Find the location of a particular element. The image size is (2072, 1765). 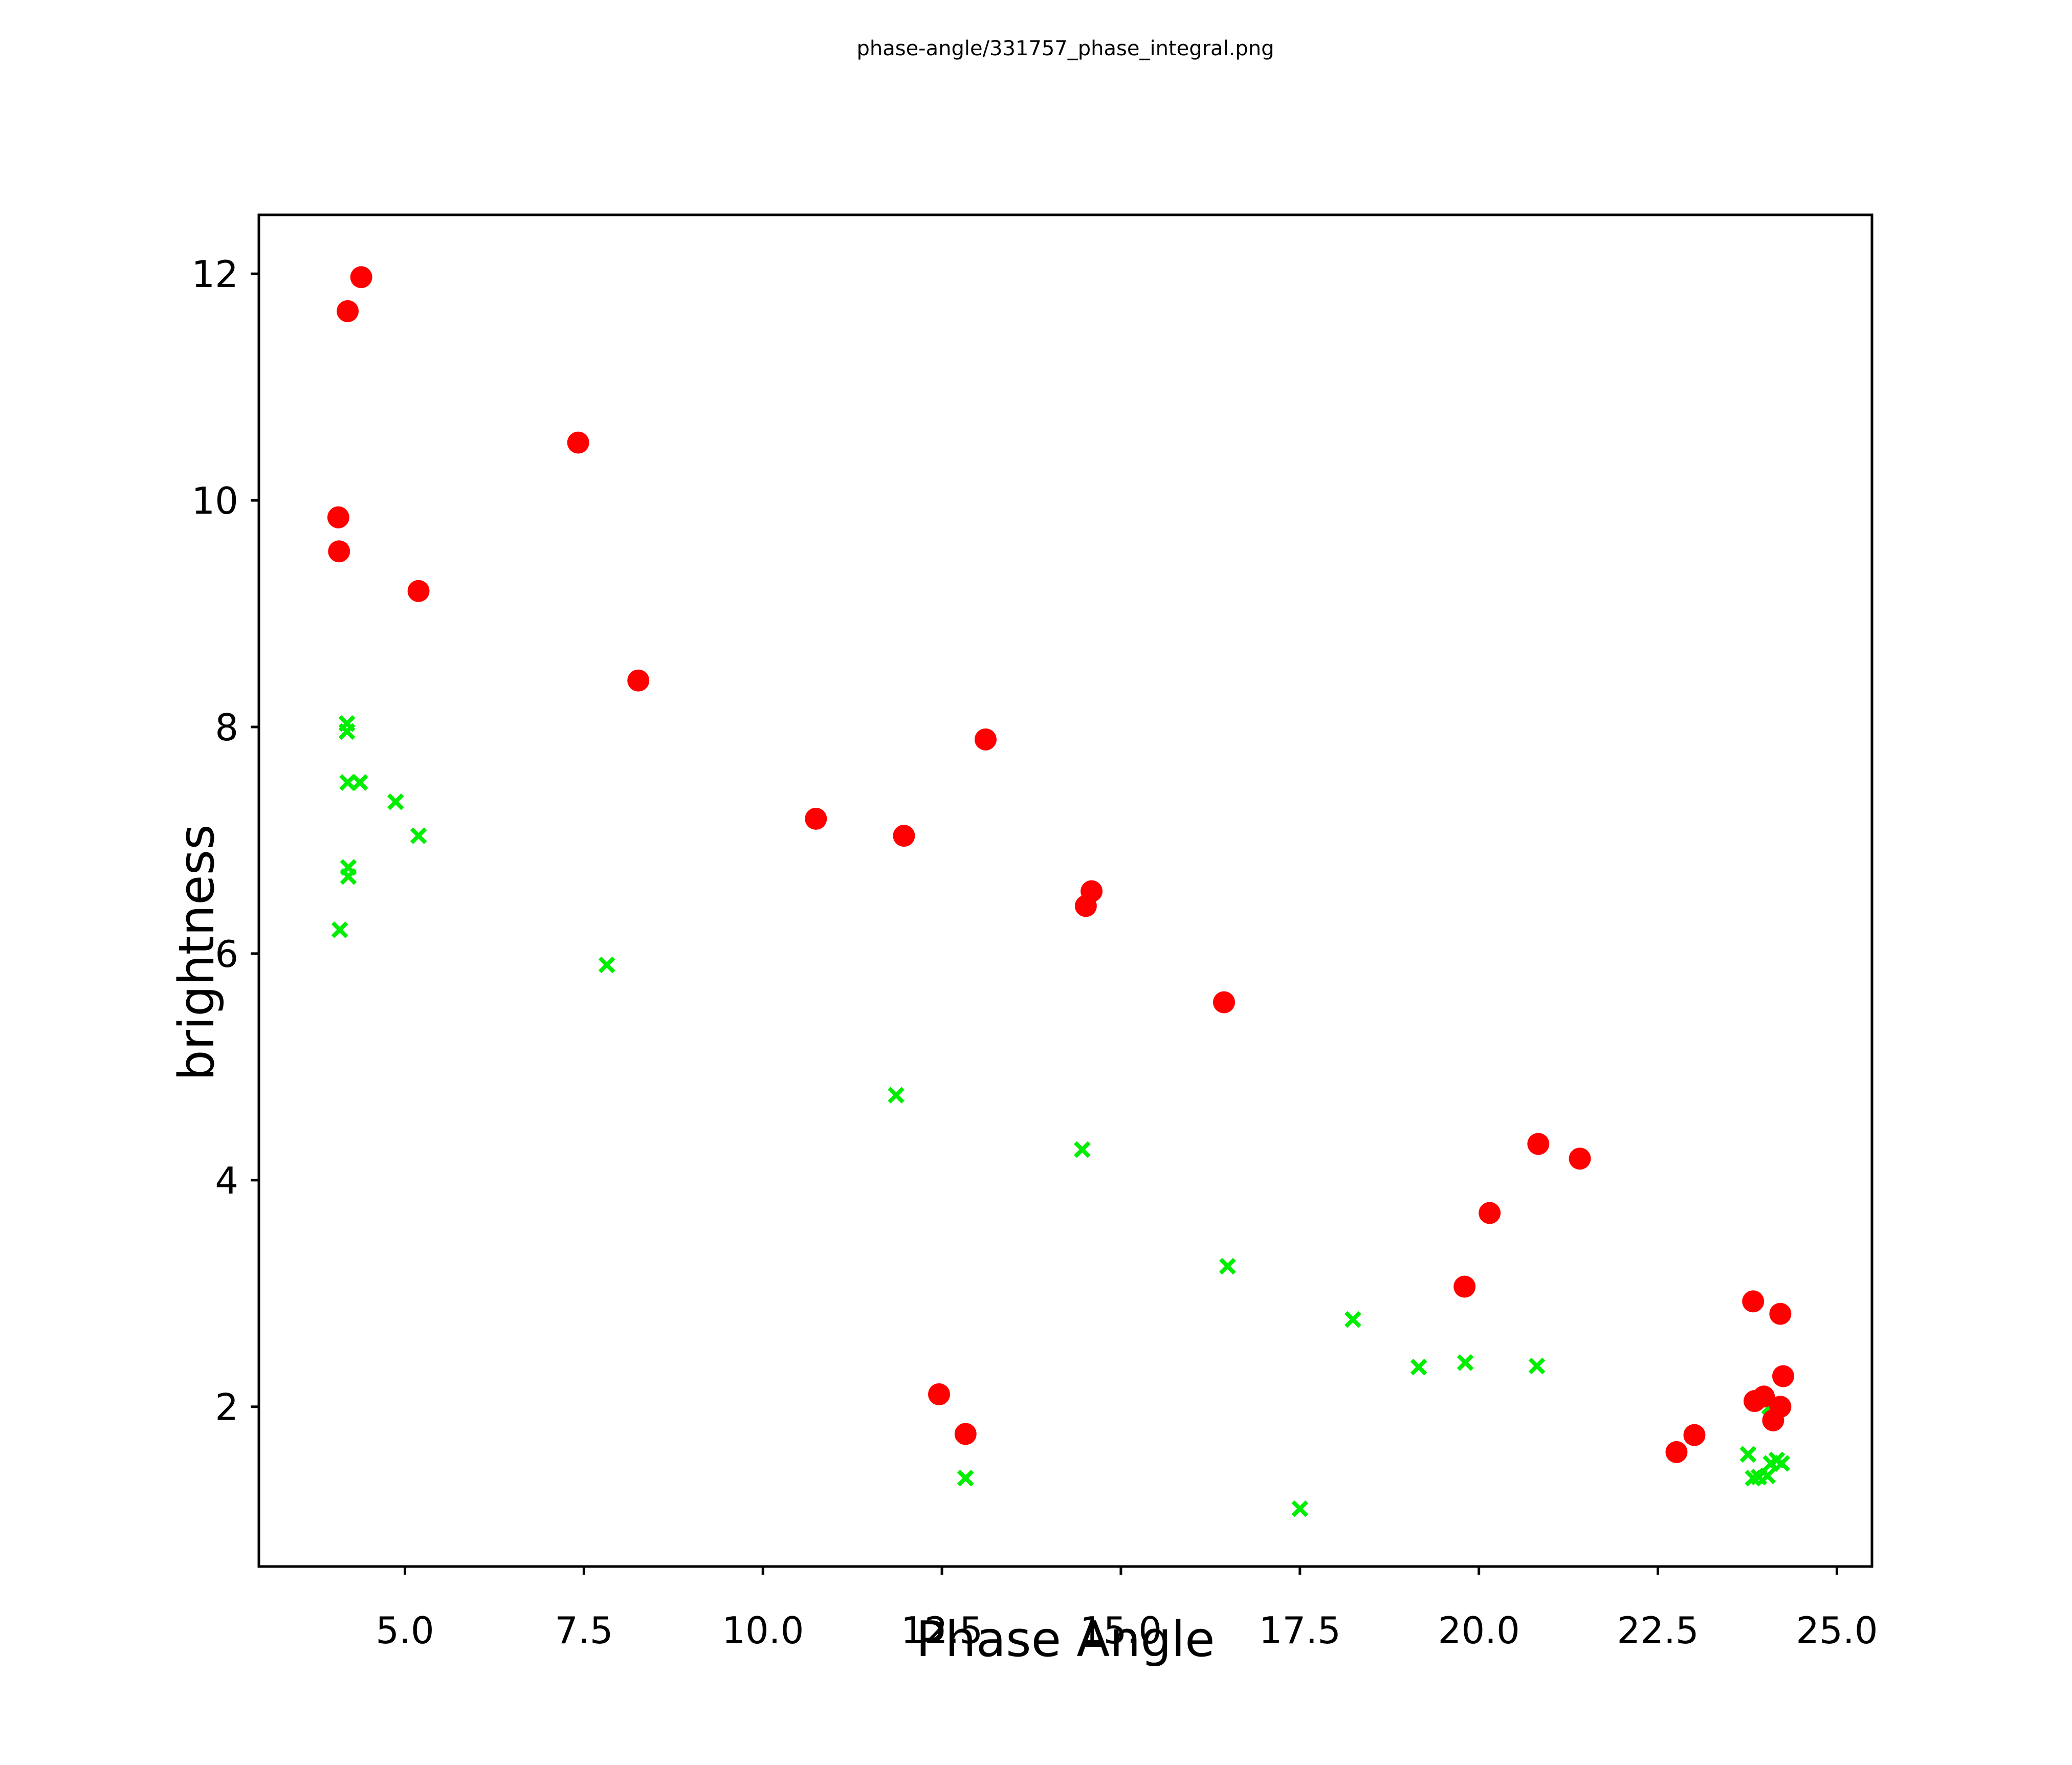

x-tick-label: 5.0 is located at coordinates (405, 1631).